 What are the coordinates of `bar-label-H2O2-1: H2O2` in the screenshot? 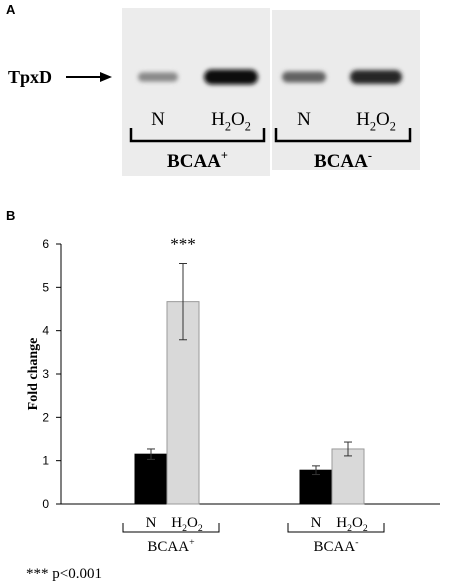 It's located at (187, 524).